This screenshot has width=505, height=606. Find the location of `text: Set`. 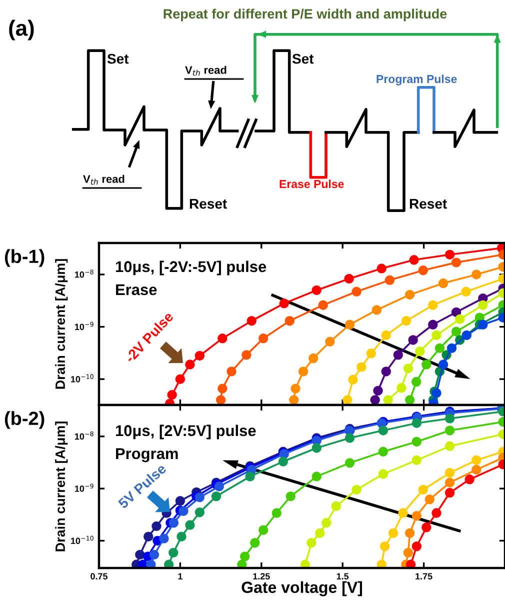

text: Set is located at coordinates (118, 59).